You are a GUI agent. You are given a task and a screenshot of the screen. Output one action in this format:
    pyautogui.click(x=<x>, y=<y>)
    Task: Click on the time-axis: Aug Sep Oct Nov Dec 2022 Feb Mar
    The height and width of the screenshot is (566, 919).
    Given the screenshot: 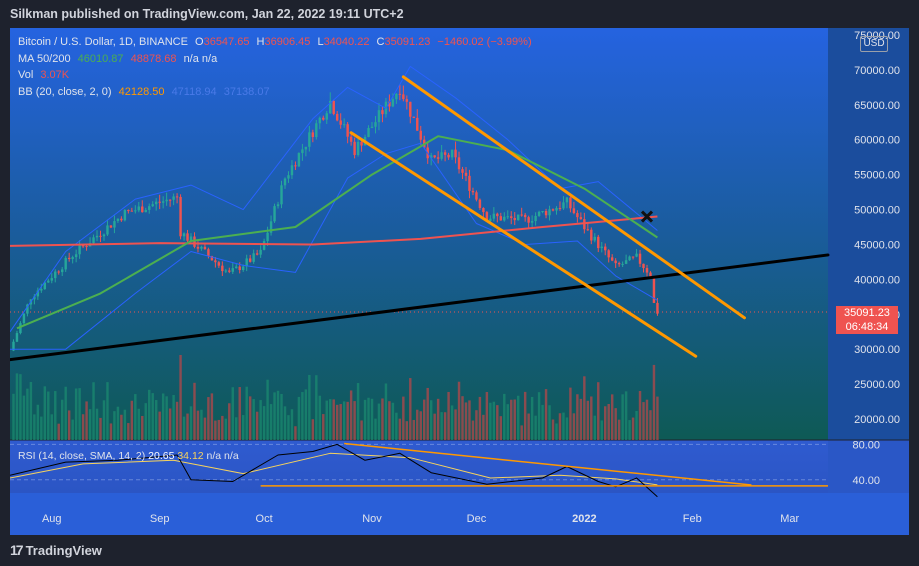 What is the action you would take?
    pyautogui.click(x=421, y=519)
    